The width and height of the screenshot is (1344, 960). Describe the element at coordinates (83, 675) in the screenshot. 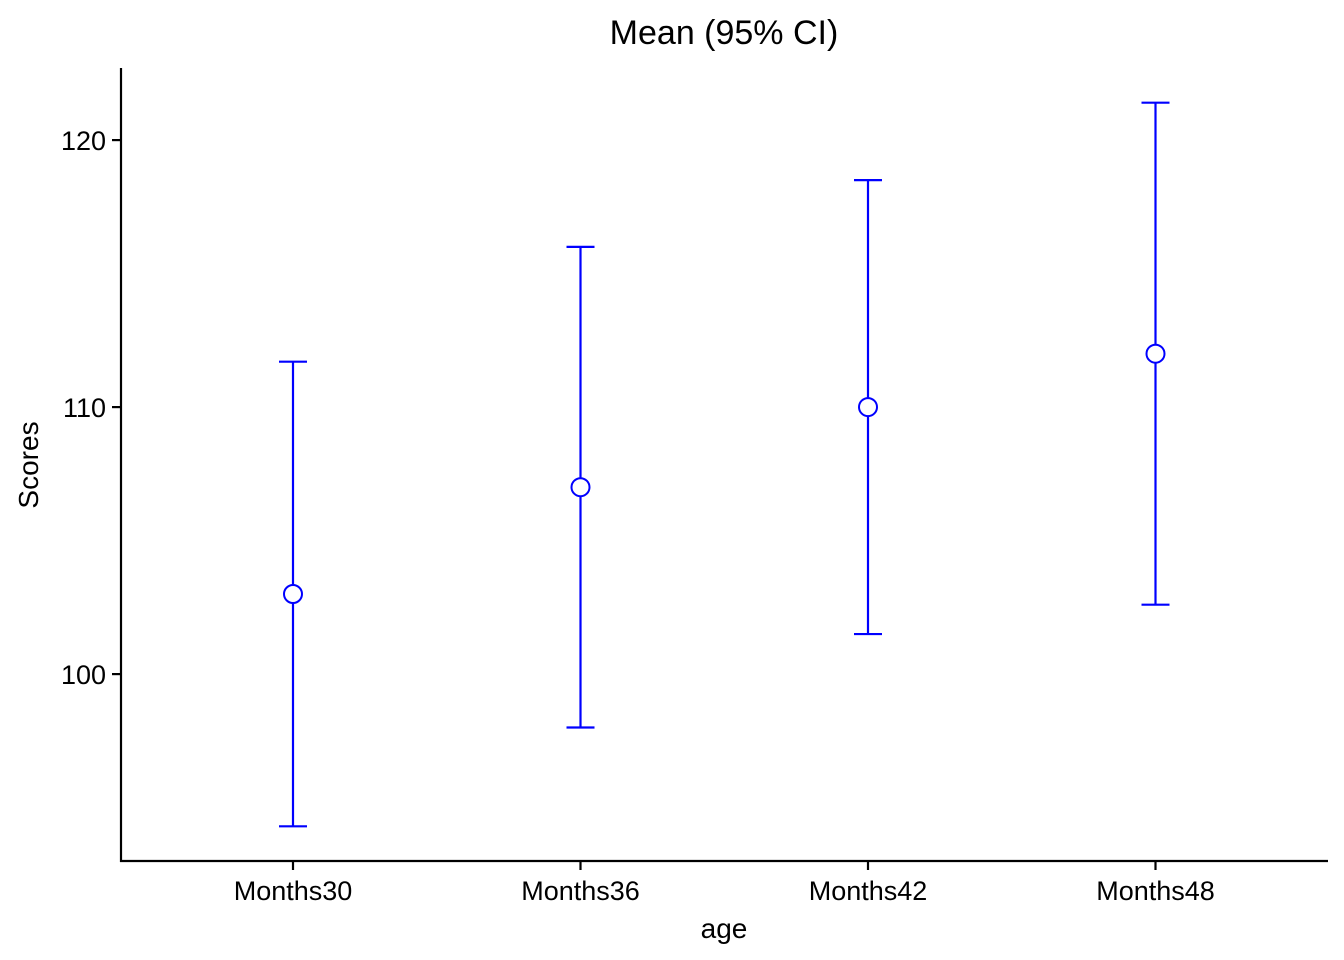

I see `y-tick-label: 100` at that location.